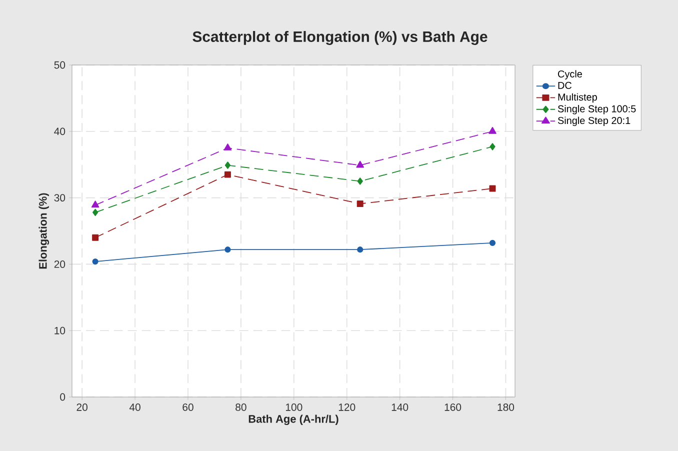  I want to click on legend-title: Cycle, so click(570, 75).